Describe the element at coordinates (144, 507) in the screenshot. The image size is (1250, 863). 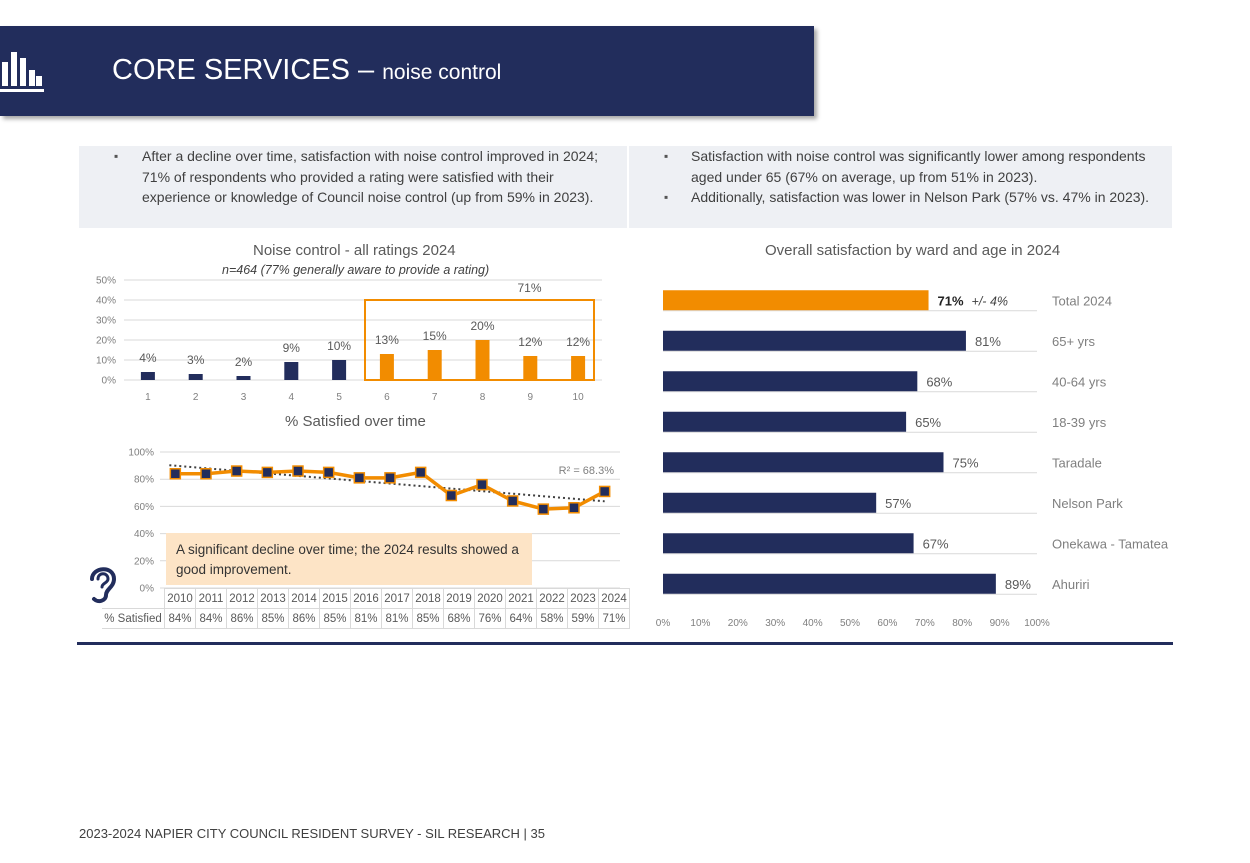
I see `y-tick-label: 60%` at that location.